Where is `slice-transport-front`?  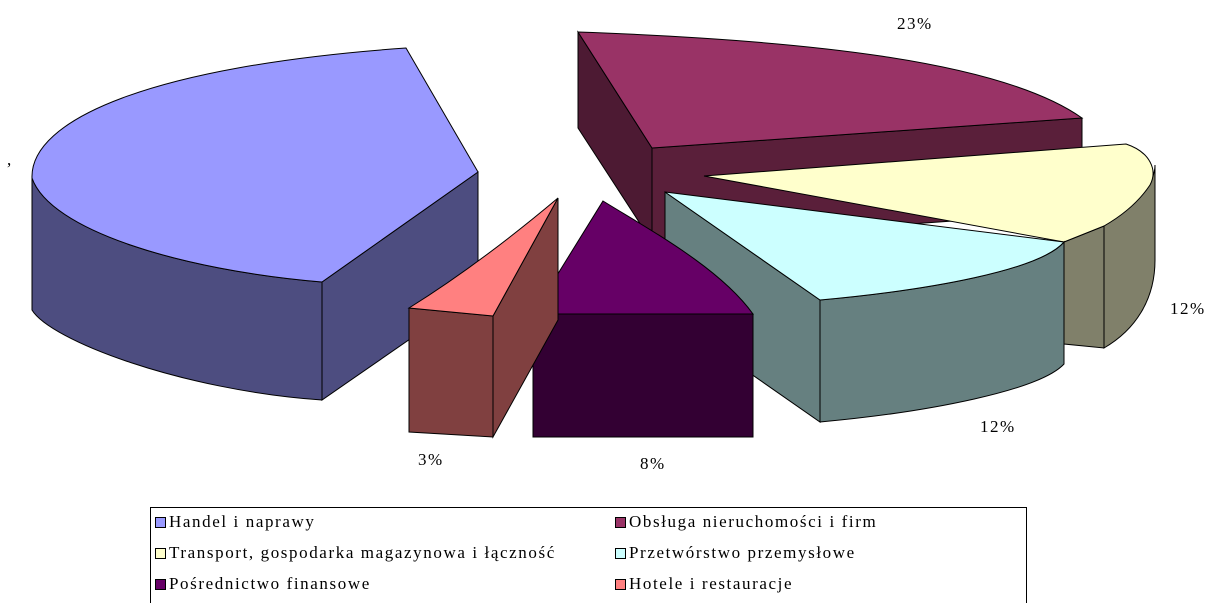
slice-transport-front is located at coordinates (1084, 287).